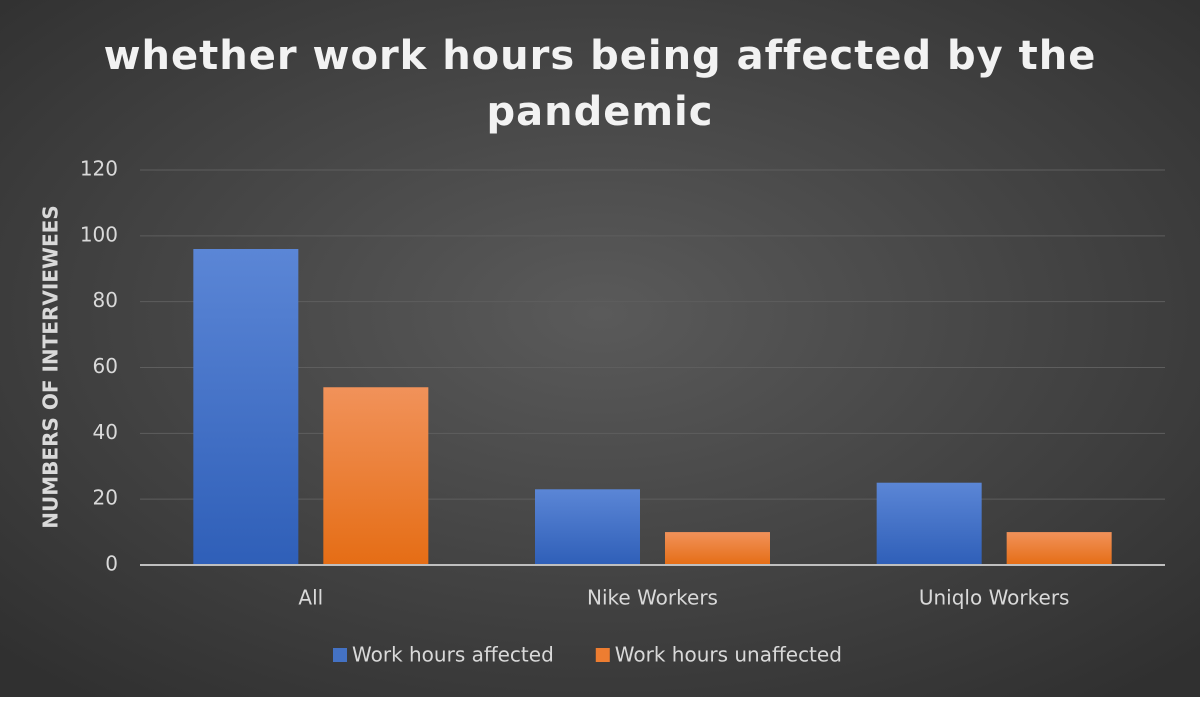 The height and width of the screenshot is (702, 1200). Describe the element at coordinates (105, 498) in the screenshot. I see `y-tick-label: 20` at that location.